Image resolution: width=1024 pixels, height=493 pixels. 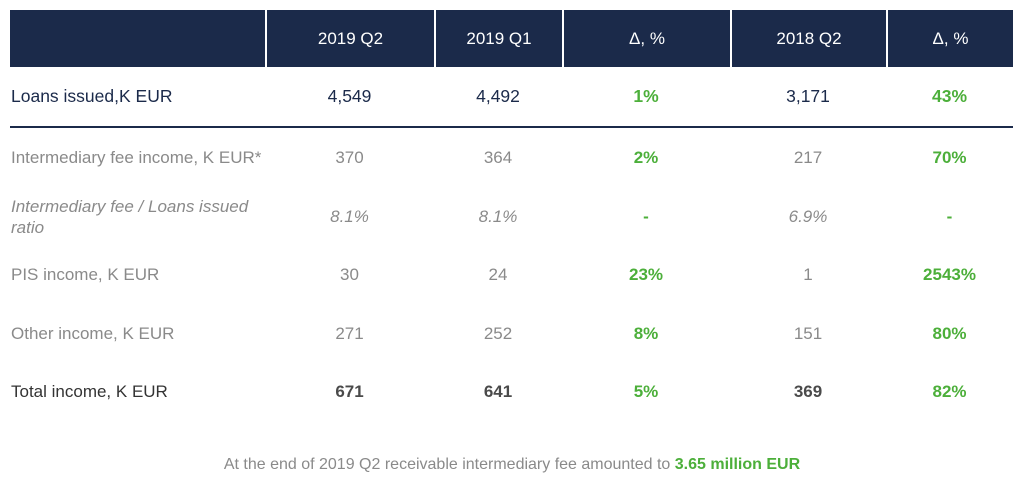 I want to click on header-cell-2018-q2: 2018 Q2, so click(x=808, y=38).